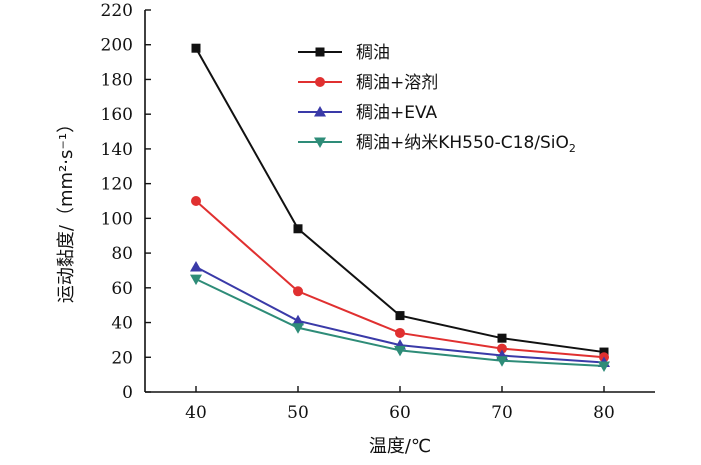 The image size is (701, 465). Describe the element at coordinates (196, 413) in the screenshot. I see `x-tick-label: 40` at that location.